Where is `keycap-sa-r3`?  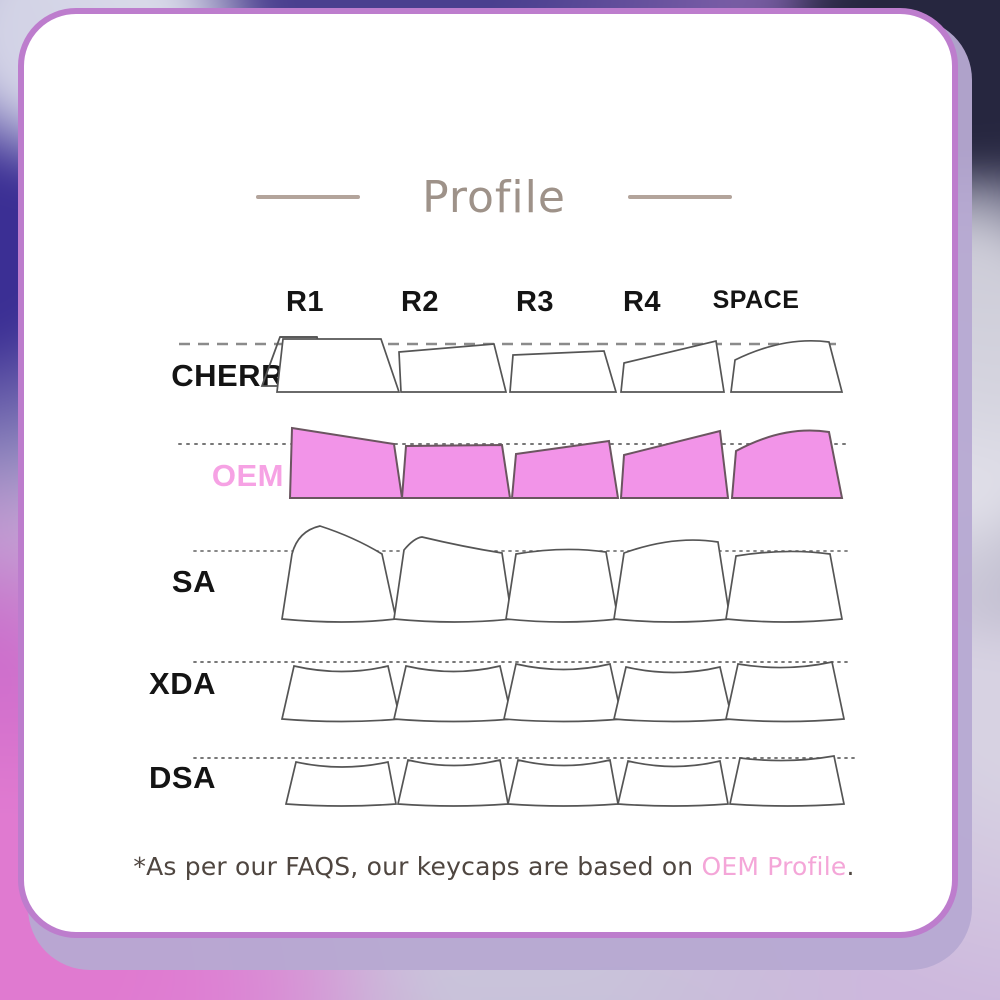 keycap-sa-r3 is located at coordinates (562, 585).